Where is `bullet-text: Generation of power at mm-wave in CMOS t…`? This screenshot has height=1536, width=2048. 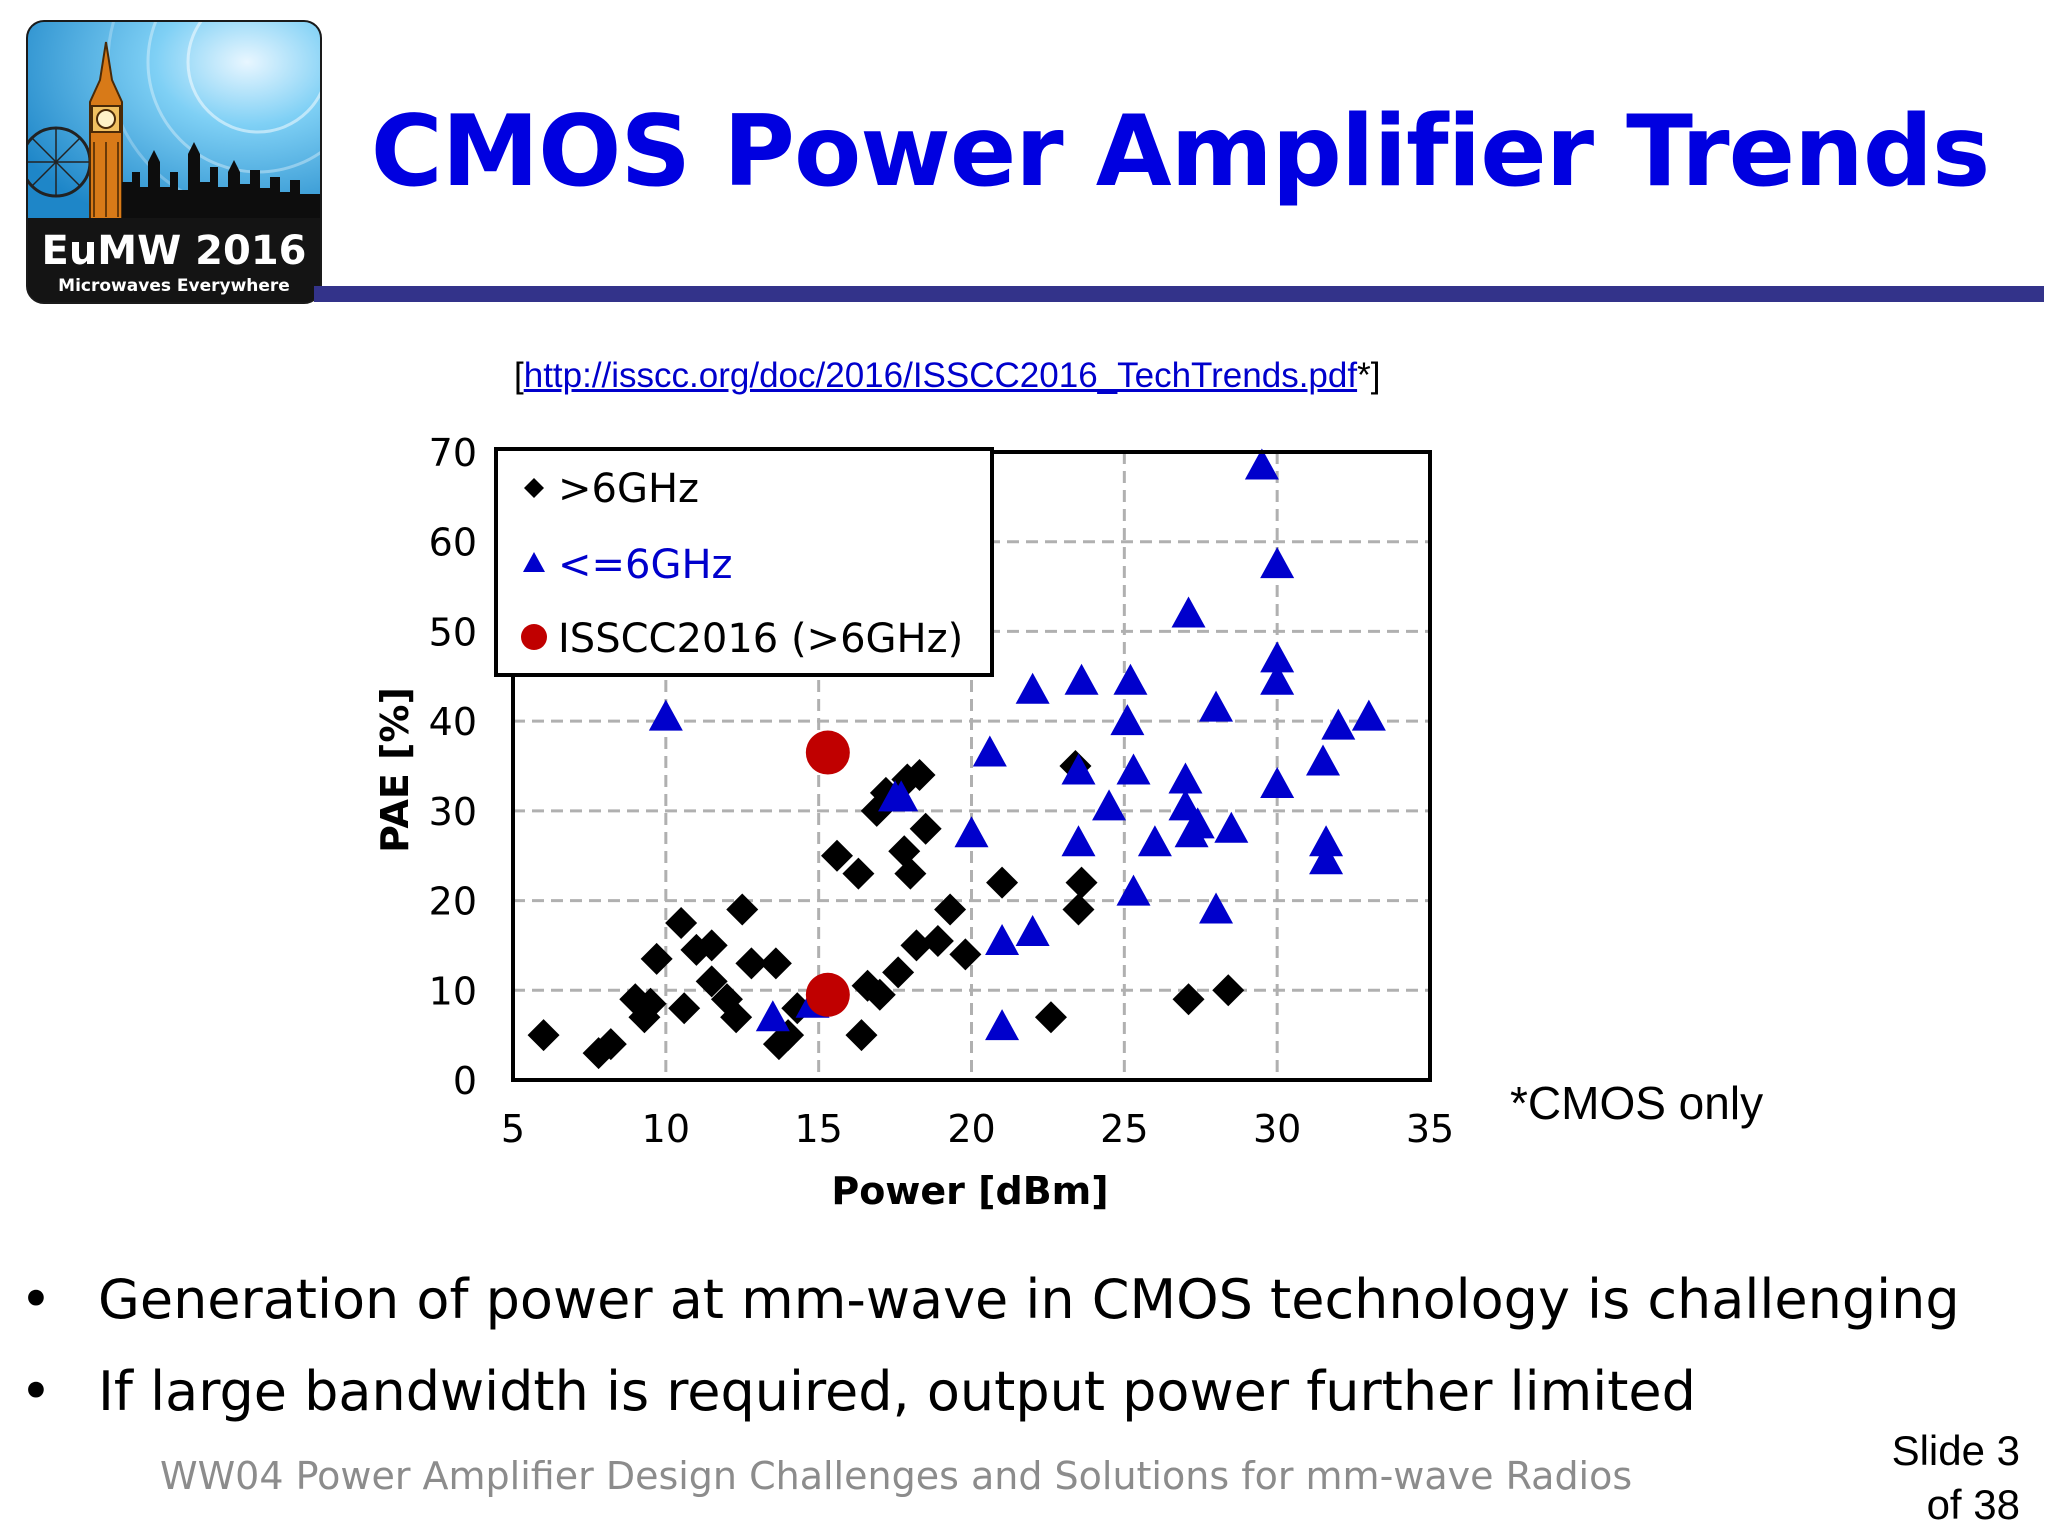
bullet-text: Generation of power at mm-wave in CMOS t… is located at coordinates (1029, 1299).